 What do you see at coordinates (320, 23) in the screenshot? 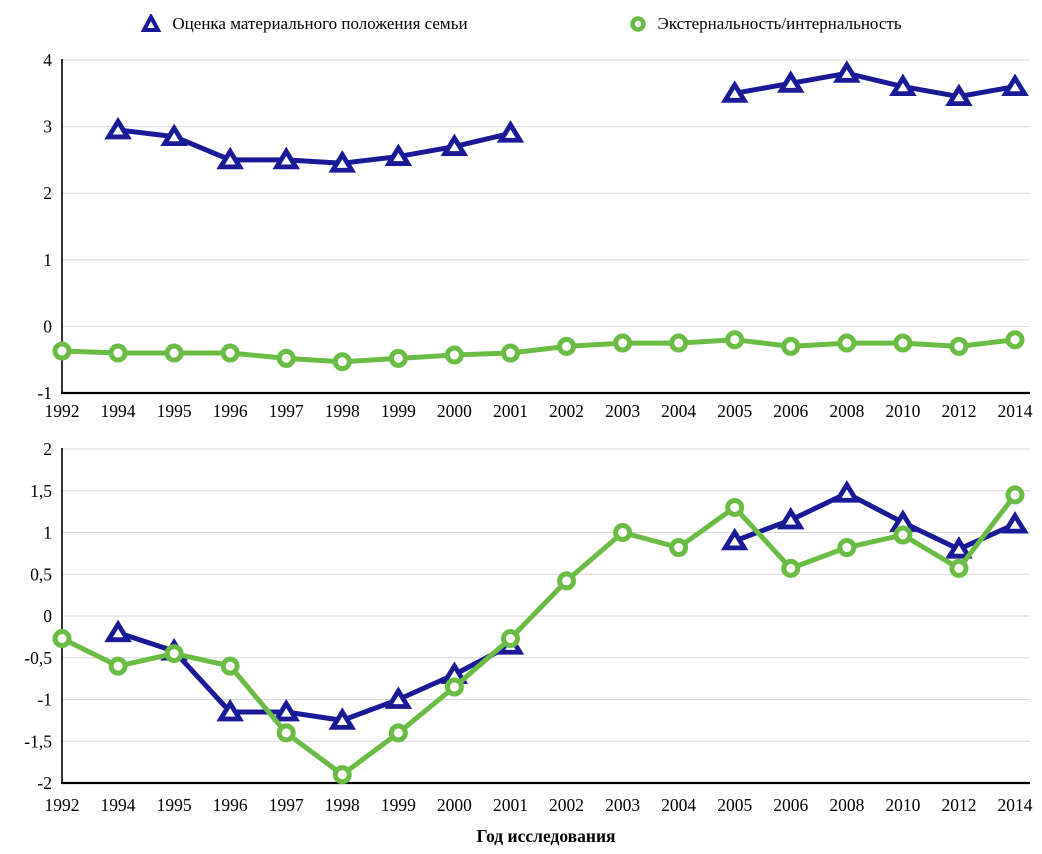
I see `legend-label-material-assessment: Оценка материального положения семьи` at bounding box center [320, 23].